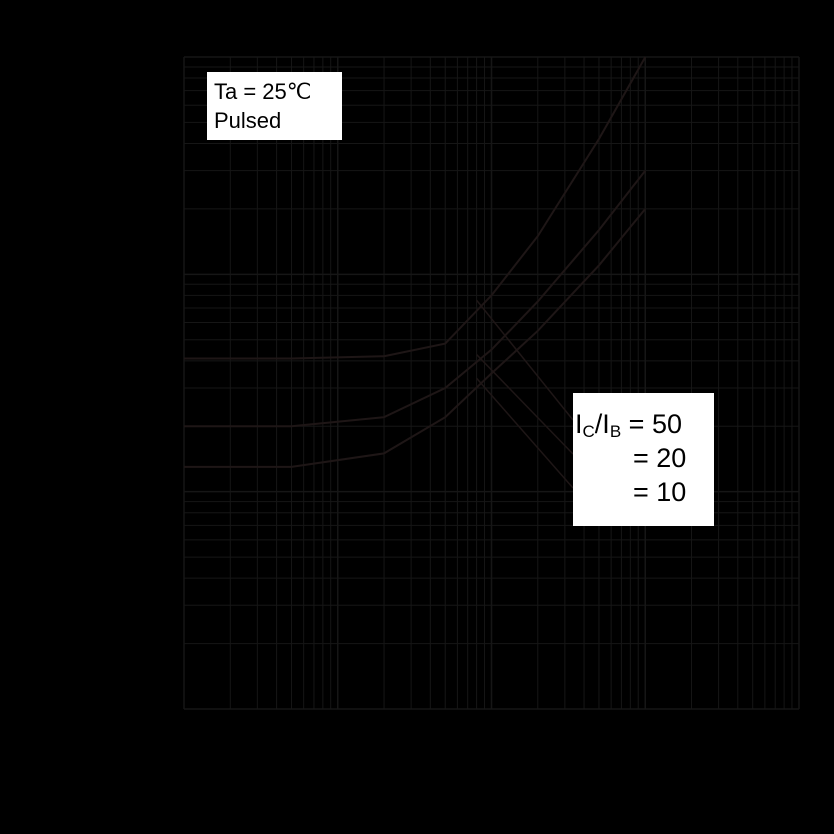 The height and width of the screenshot is (834, 834). I want to click on x-tick-labels: 1 10 100 1000 10000, so click(505, 743).